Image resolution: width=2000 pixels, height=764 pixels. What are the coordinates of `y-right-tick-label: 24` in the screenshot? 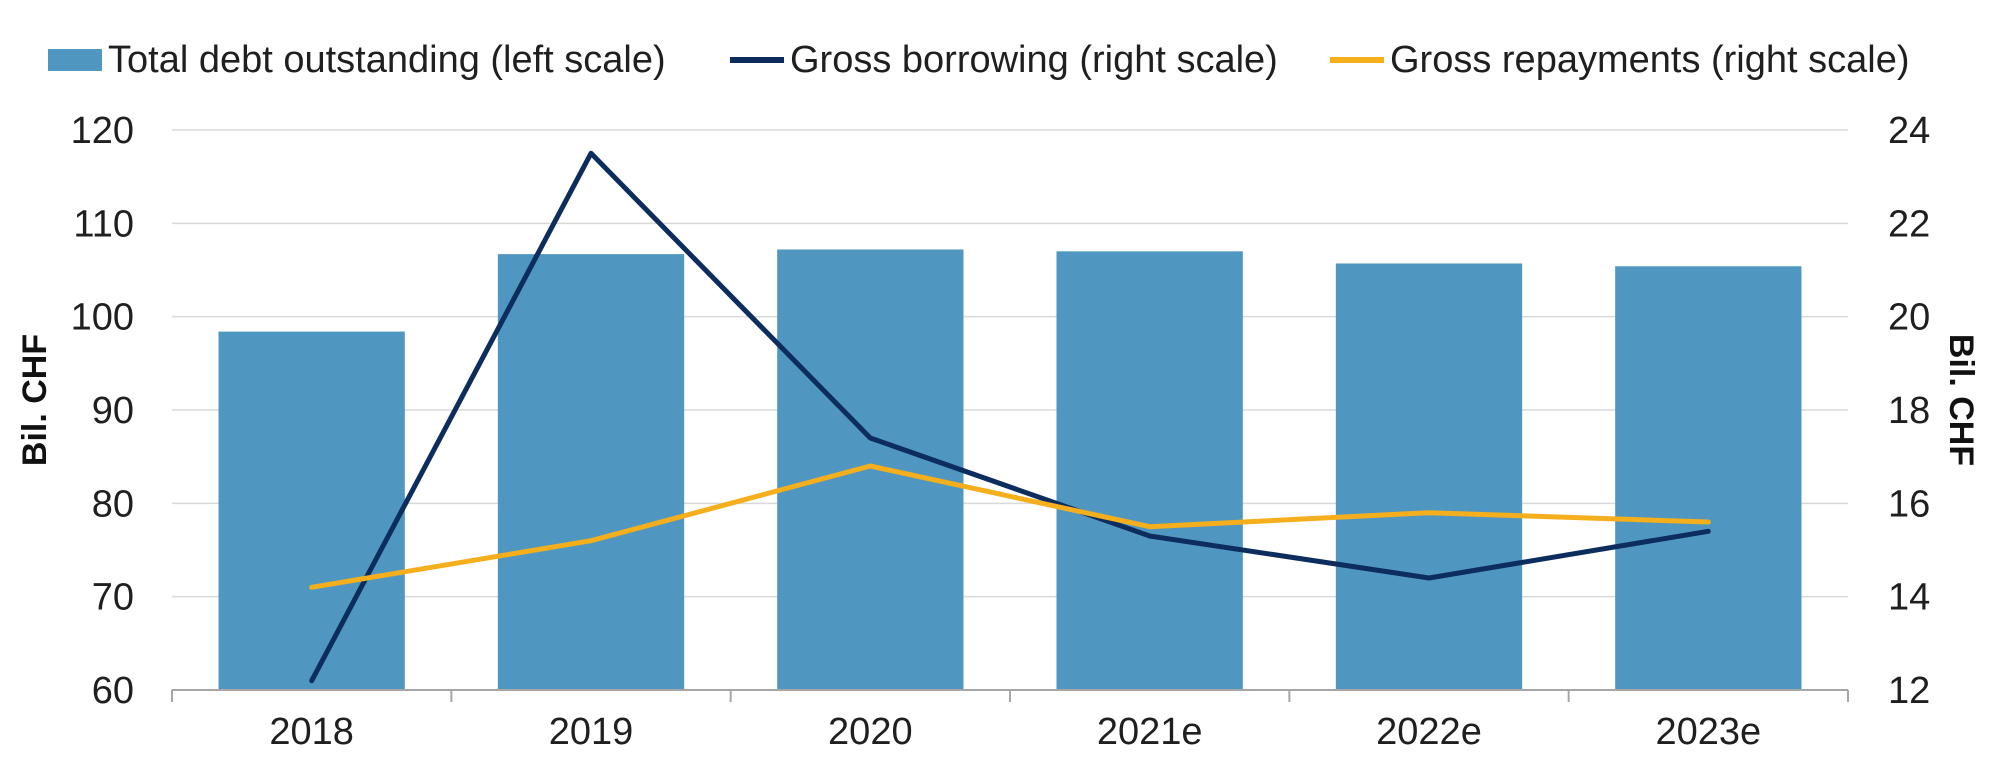 It's located at (1909, 131).